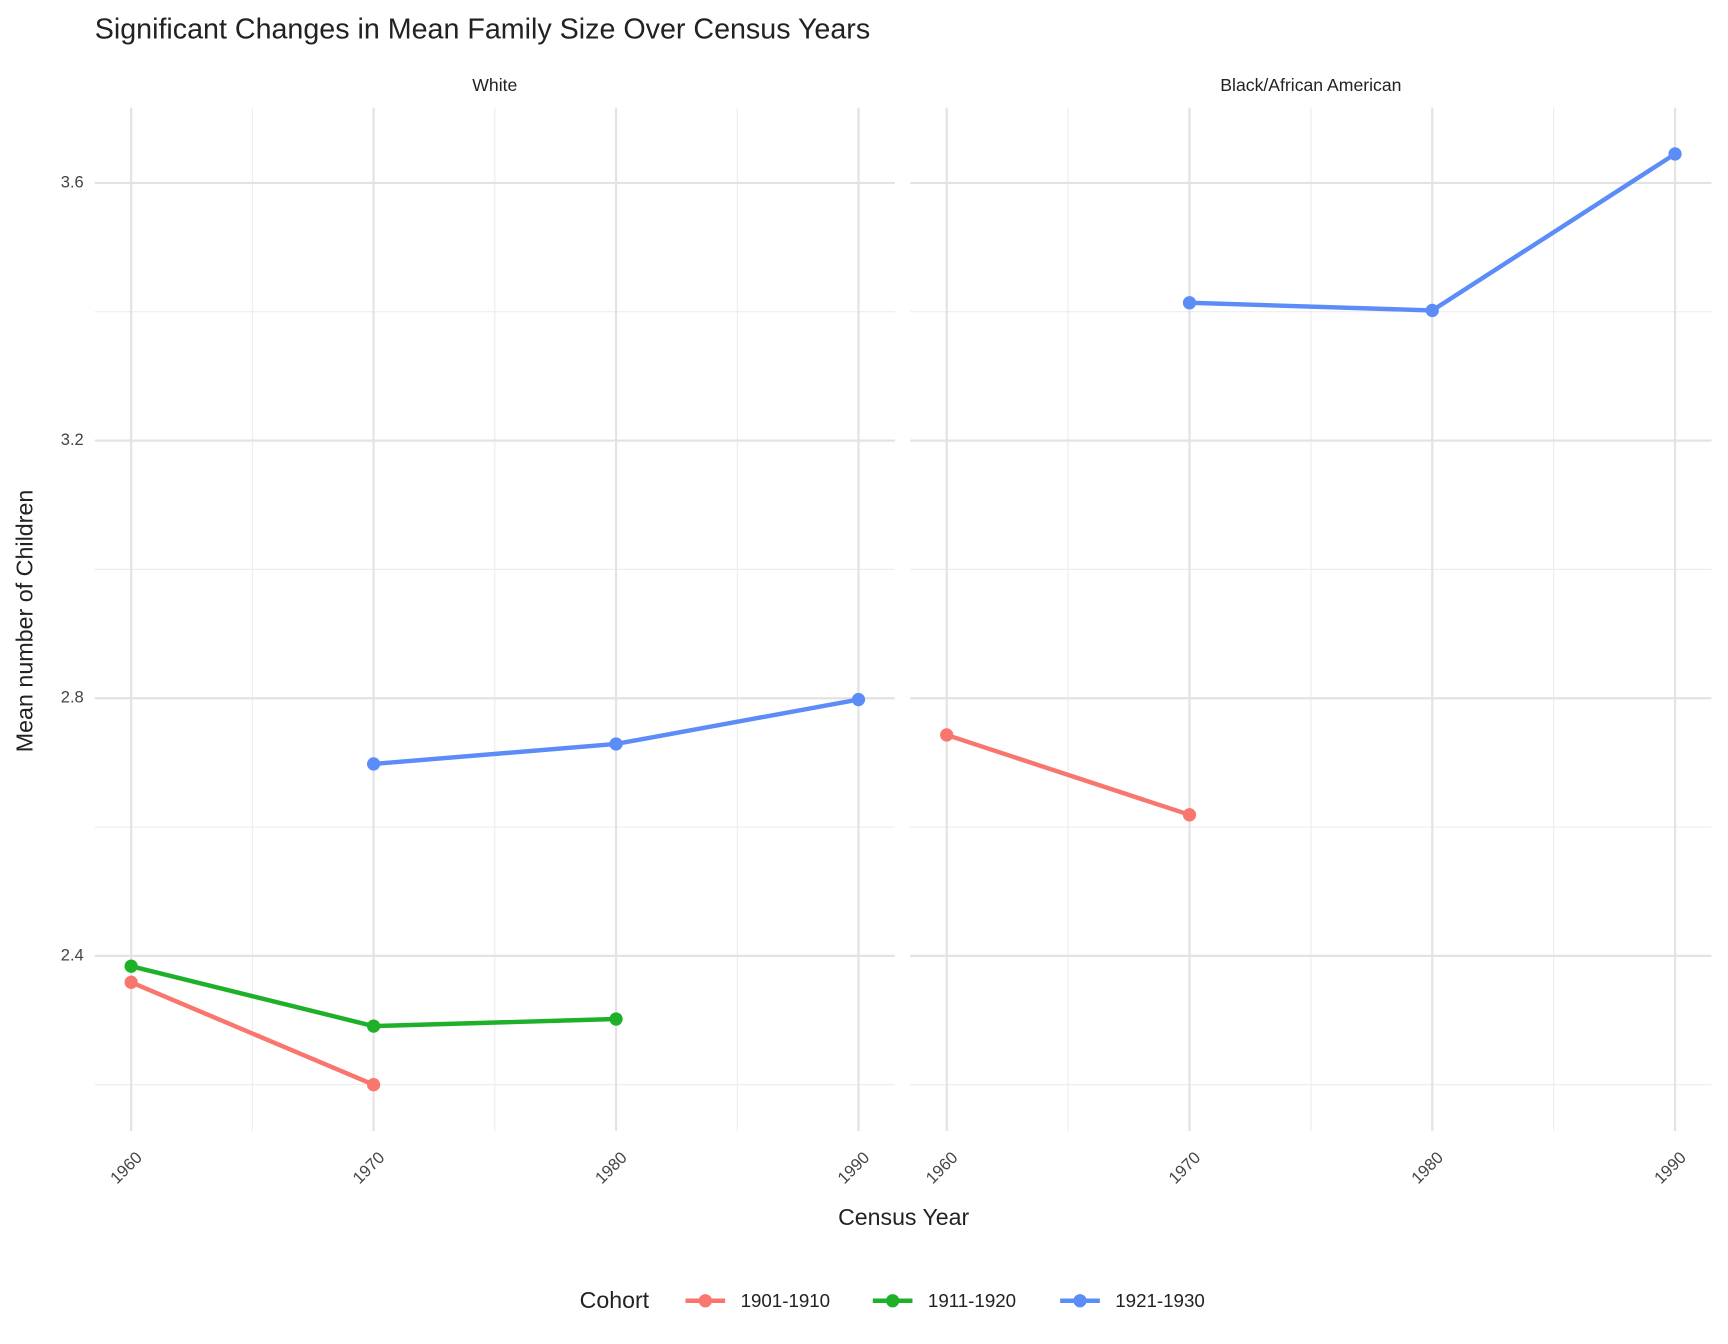  Describe the element at coordinates (494, 85) in the screenshot. I see `facet-label: White` at that location.